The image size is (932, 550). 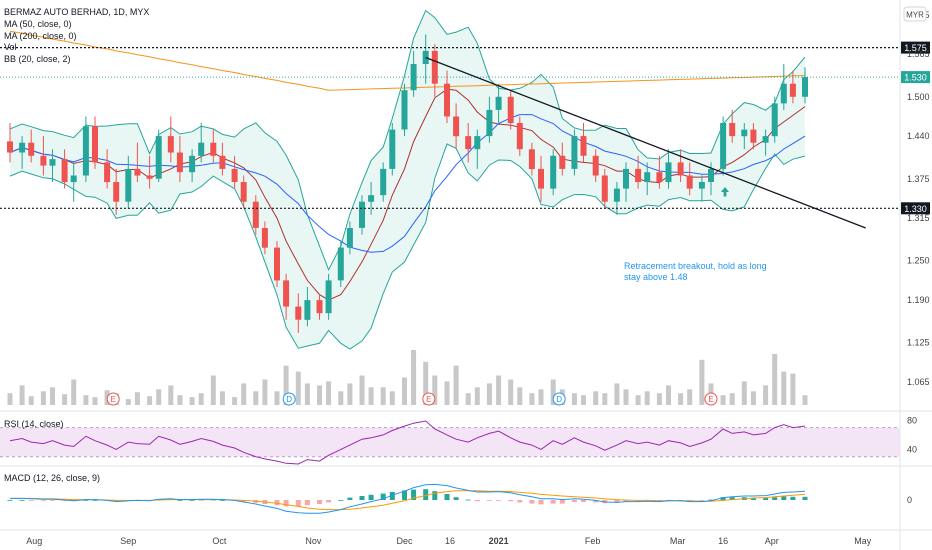 What do you see at coordinates (918, 300) in the screenshot?
I see `price-tick-label: 1.190` at bounding box center [918, 300].